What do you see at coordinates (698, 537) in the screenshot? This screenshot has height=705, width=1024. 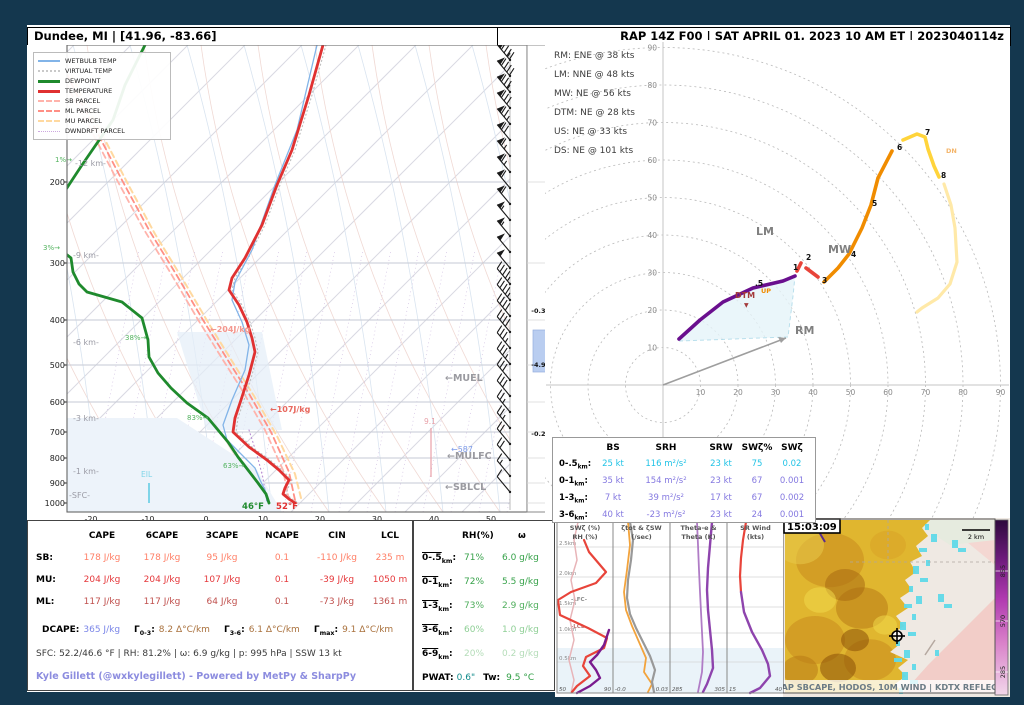 I see `mini-panel-subtitle: Theta (K)` at bounding box center [698, 537].